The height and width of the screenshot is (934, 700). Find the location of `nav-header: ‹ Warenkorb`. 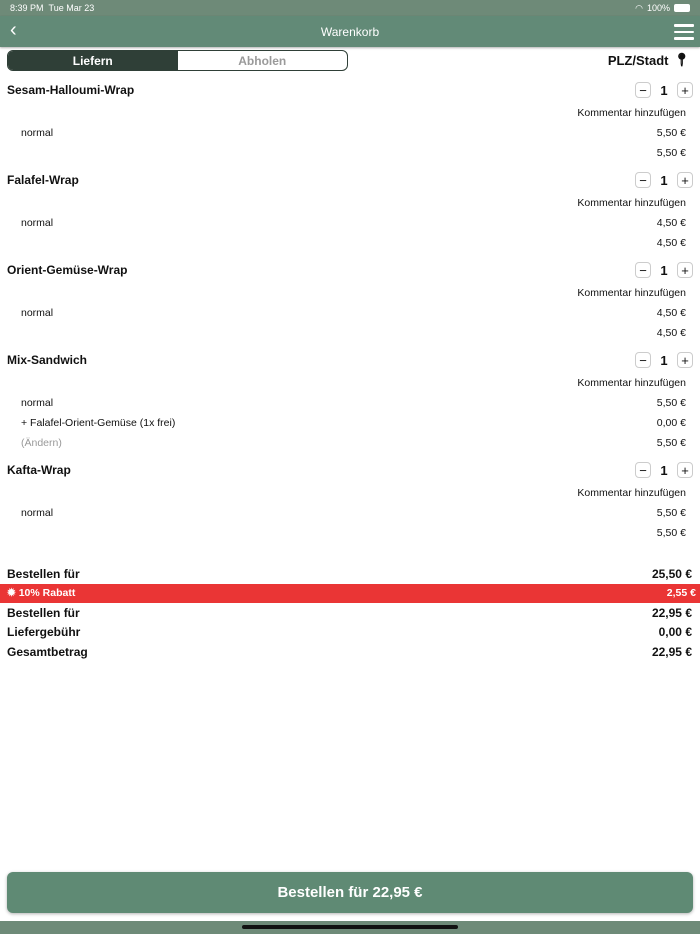

nav-header: ‹ Warenkorb is located at coordinates (350, 31).